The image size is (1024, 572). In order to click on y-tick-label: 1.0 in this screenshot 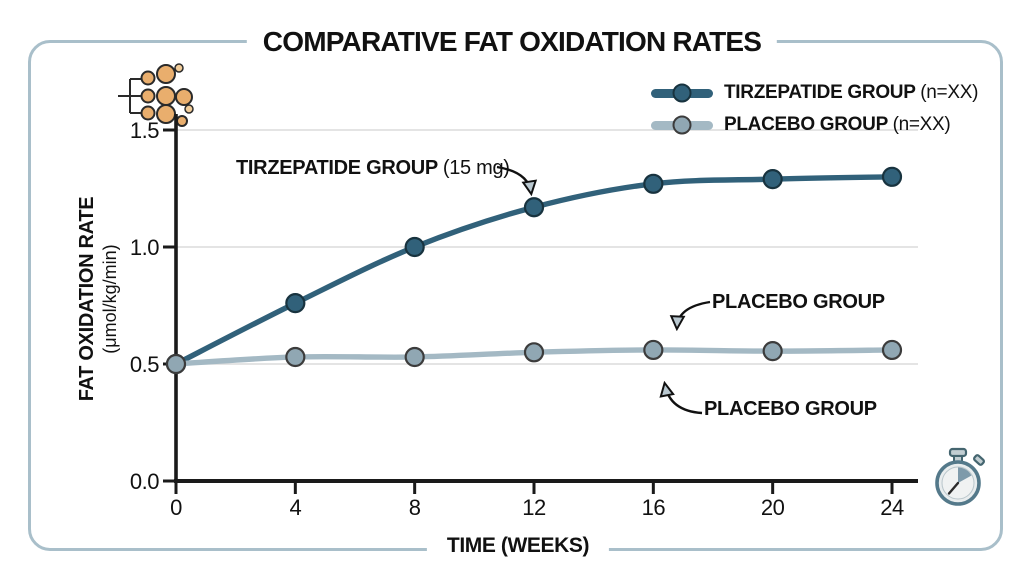, I will do `click(144, 247)`.